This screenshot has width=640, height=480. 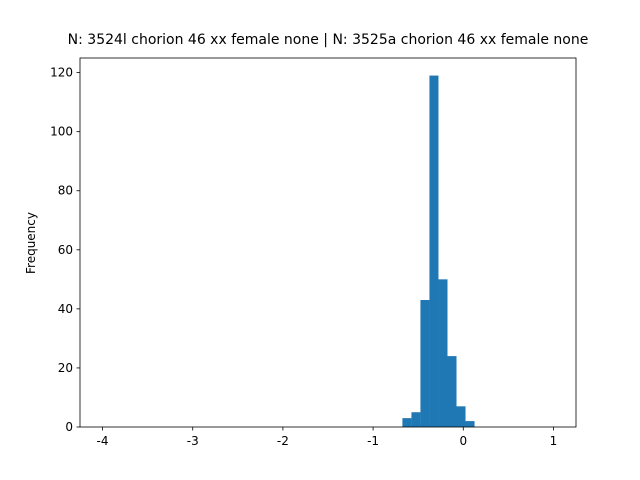 What do you see at coordinates (65, 368) in the screenshot?
I see `y-tick-label: 20` at bounding box center [65, 368].